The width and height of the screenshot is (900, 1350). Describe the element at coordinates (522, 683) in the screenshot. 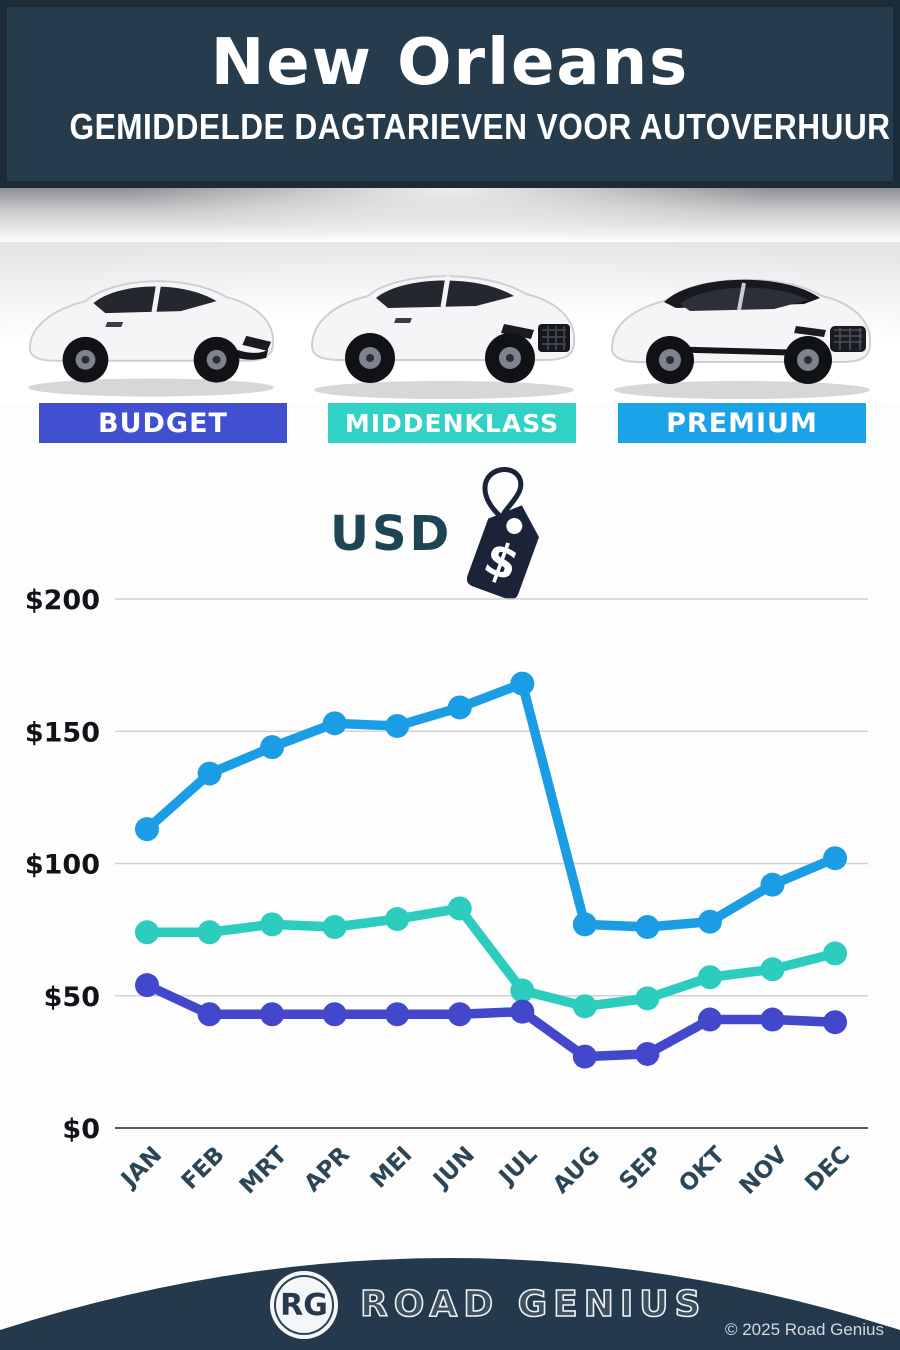

I see `data-point-premium-jul` at that location.